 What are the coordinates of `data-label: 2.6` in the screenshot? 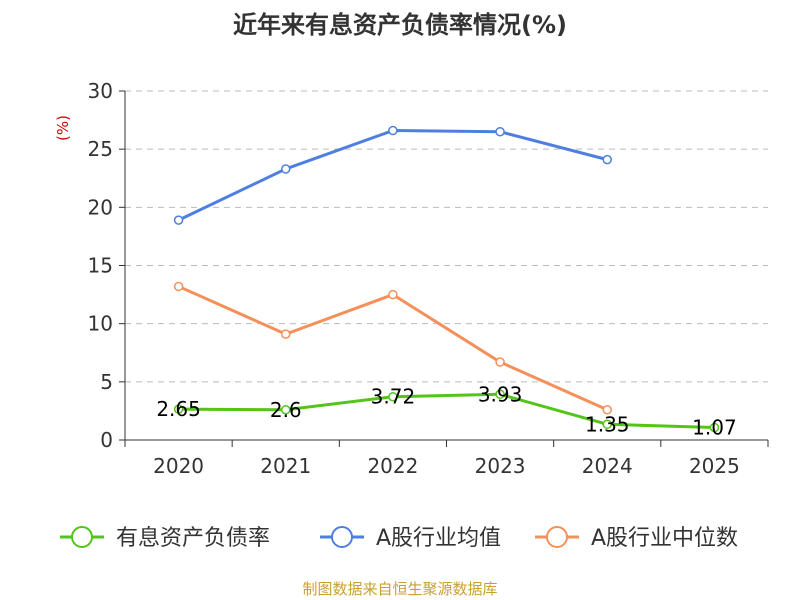 It's located at (286, 410).